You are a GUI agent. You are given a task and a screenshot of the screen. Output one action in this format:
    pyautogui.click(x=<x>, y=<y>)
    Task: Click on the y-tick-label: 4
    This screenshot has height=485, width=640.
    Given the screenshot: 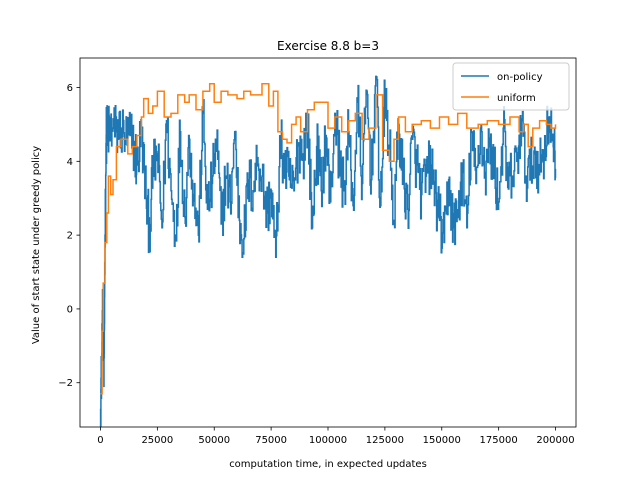 What is the action you would take?
    pyautogui.click(x=70, y=162)
    